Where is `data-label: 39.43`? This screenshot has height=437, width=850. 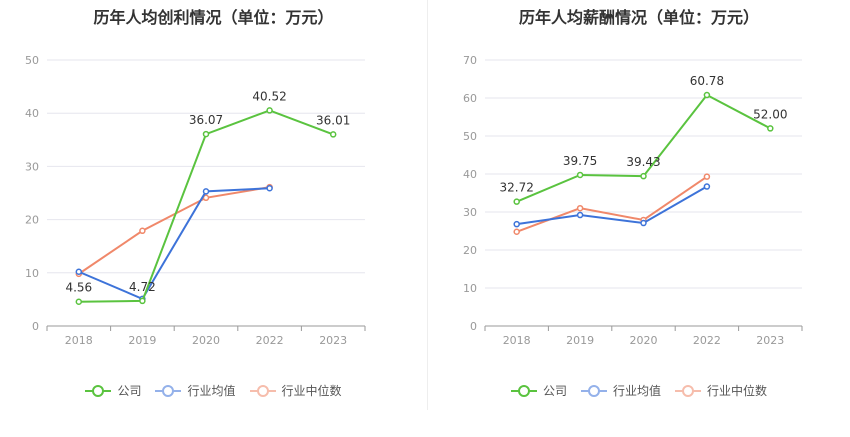
data-label: 39.43 is located at coordinates (643, 162).